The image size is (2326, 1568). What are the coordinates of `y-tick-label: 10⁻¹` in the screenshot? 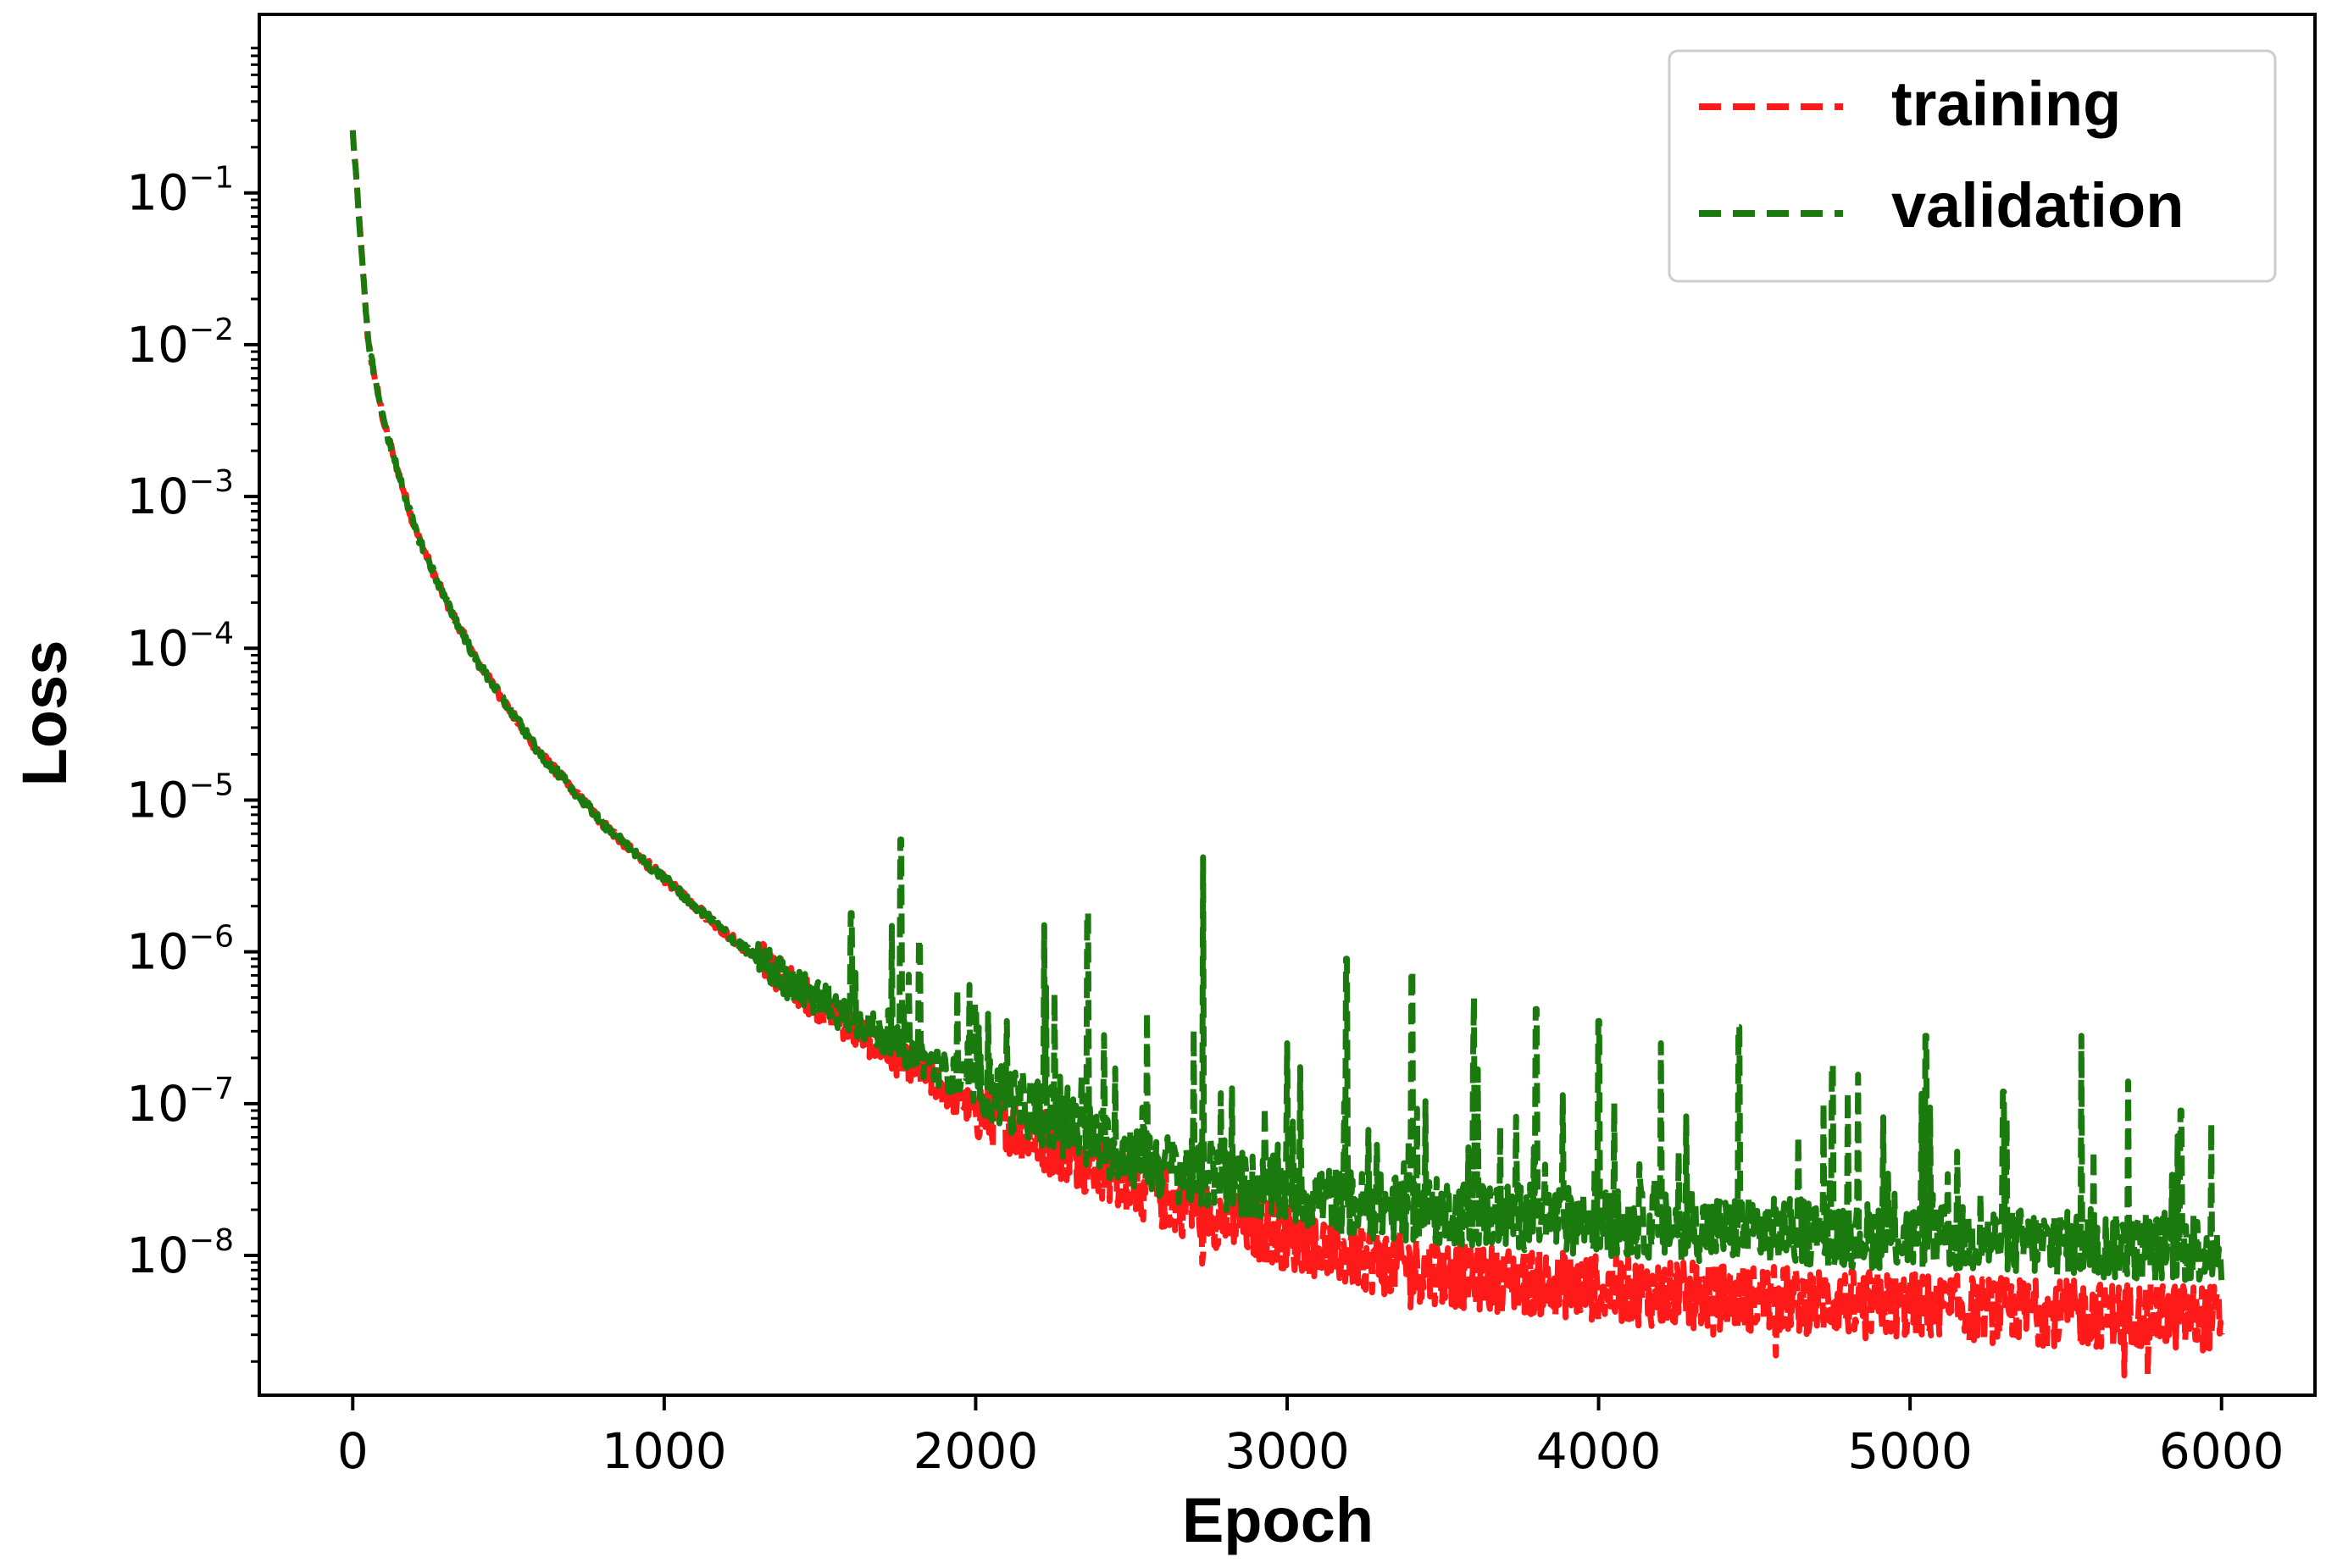 It's located at (180, 191).